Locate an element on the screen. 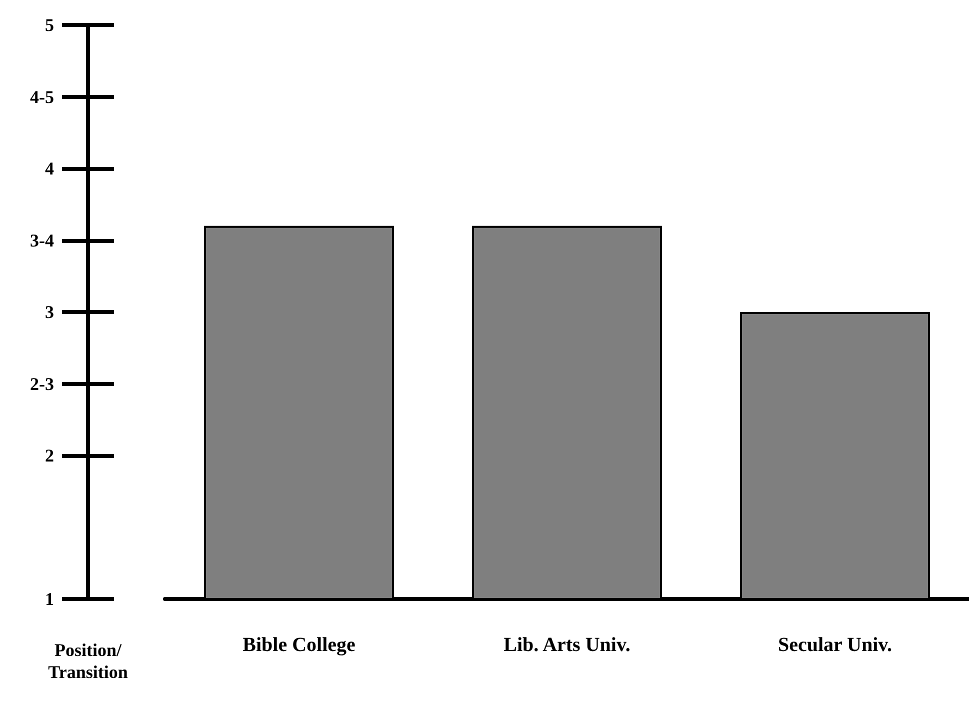 The width and height of the screenshot is (969, 702). y-axis-title: Position/ Transition is located at coordinates (88, 661).